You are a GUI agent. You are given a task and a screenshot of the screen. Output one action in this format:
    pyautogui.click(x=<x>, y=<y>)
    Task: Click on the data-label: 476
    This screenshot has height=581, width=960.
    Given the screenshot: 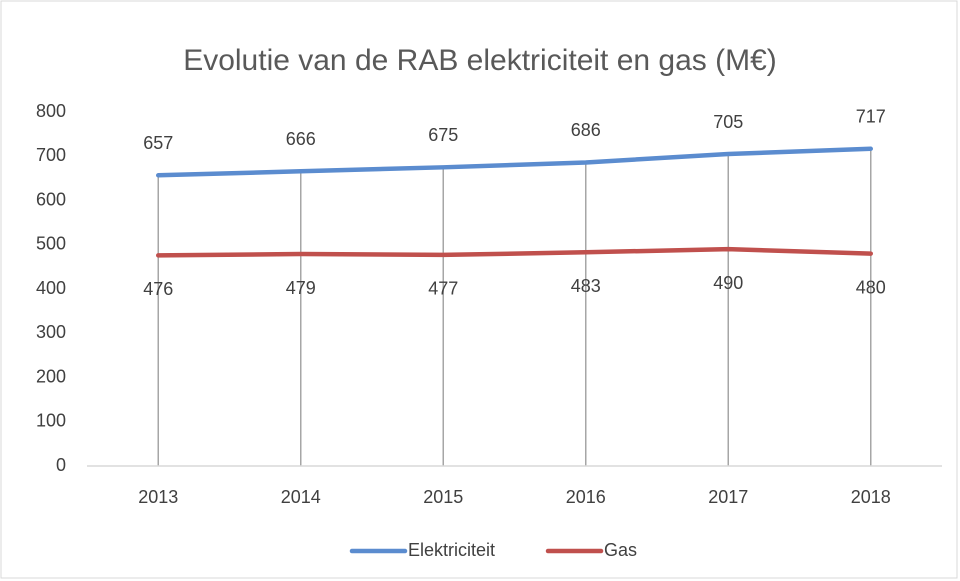 What is the action you would take?
    pyautogui.click(x=158, y=289)
    